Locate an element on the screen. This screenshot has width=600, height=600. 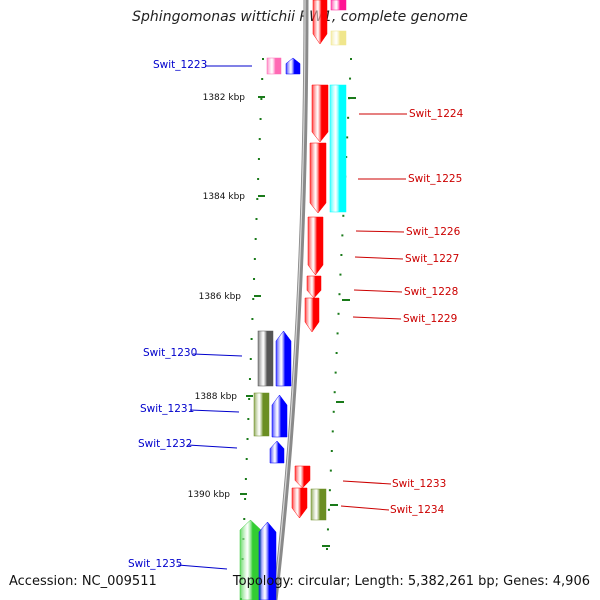
scale-dots-left is located at coordinates (252, 329).